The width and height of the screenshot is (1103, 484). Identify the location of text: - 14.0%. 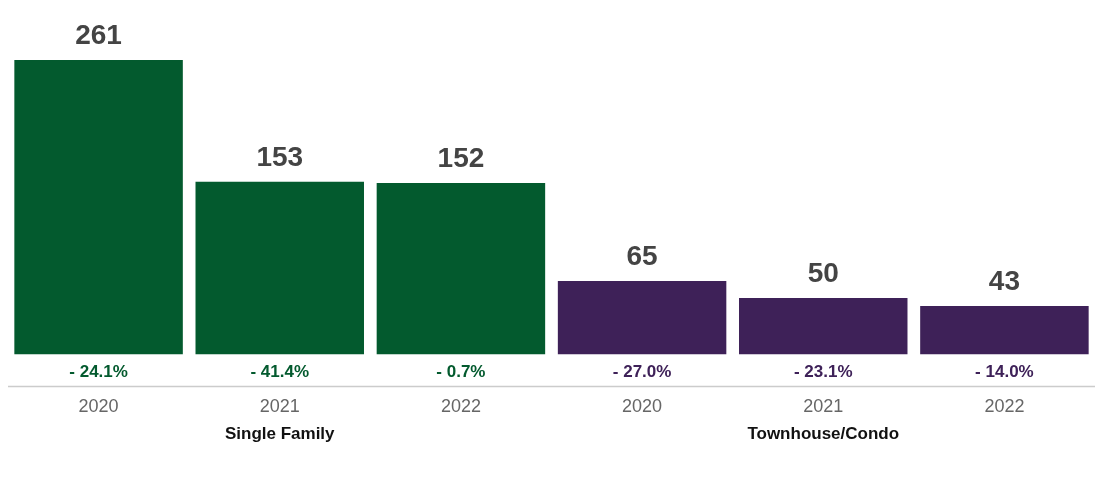
(1004, 372).